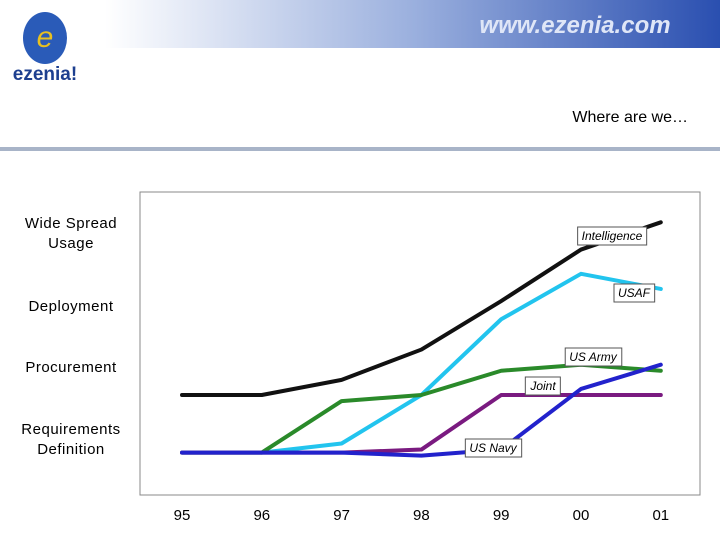 This screenshot has width=720, height=540. I want to click on logo-glyph: e, so click(45, 37).